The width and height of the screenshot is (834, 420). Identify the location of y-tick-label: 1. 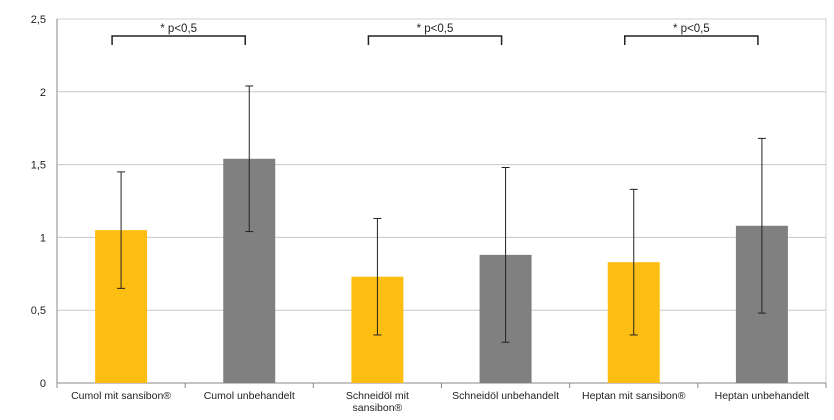
(43, 238).